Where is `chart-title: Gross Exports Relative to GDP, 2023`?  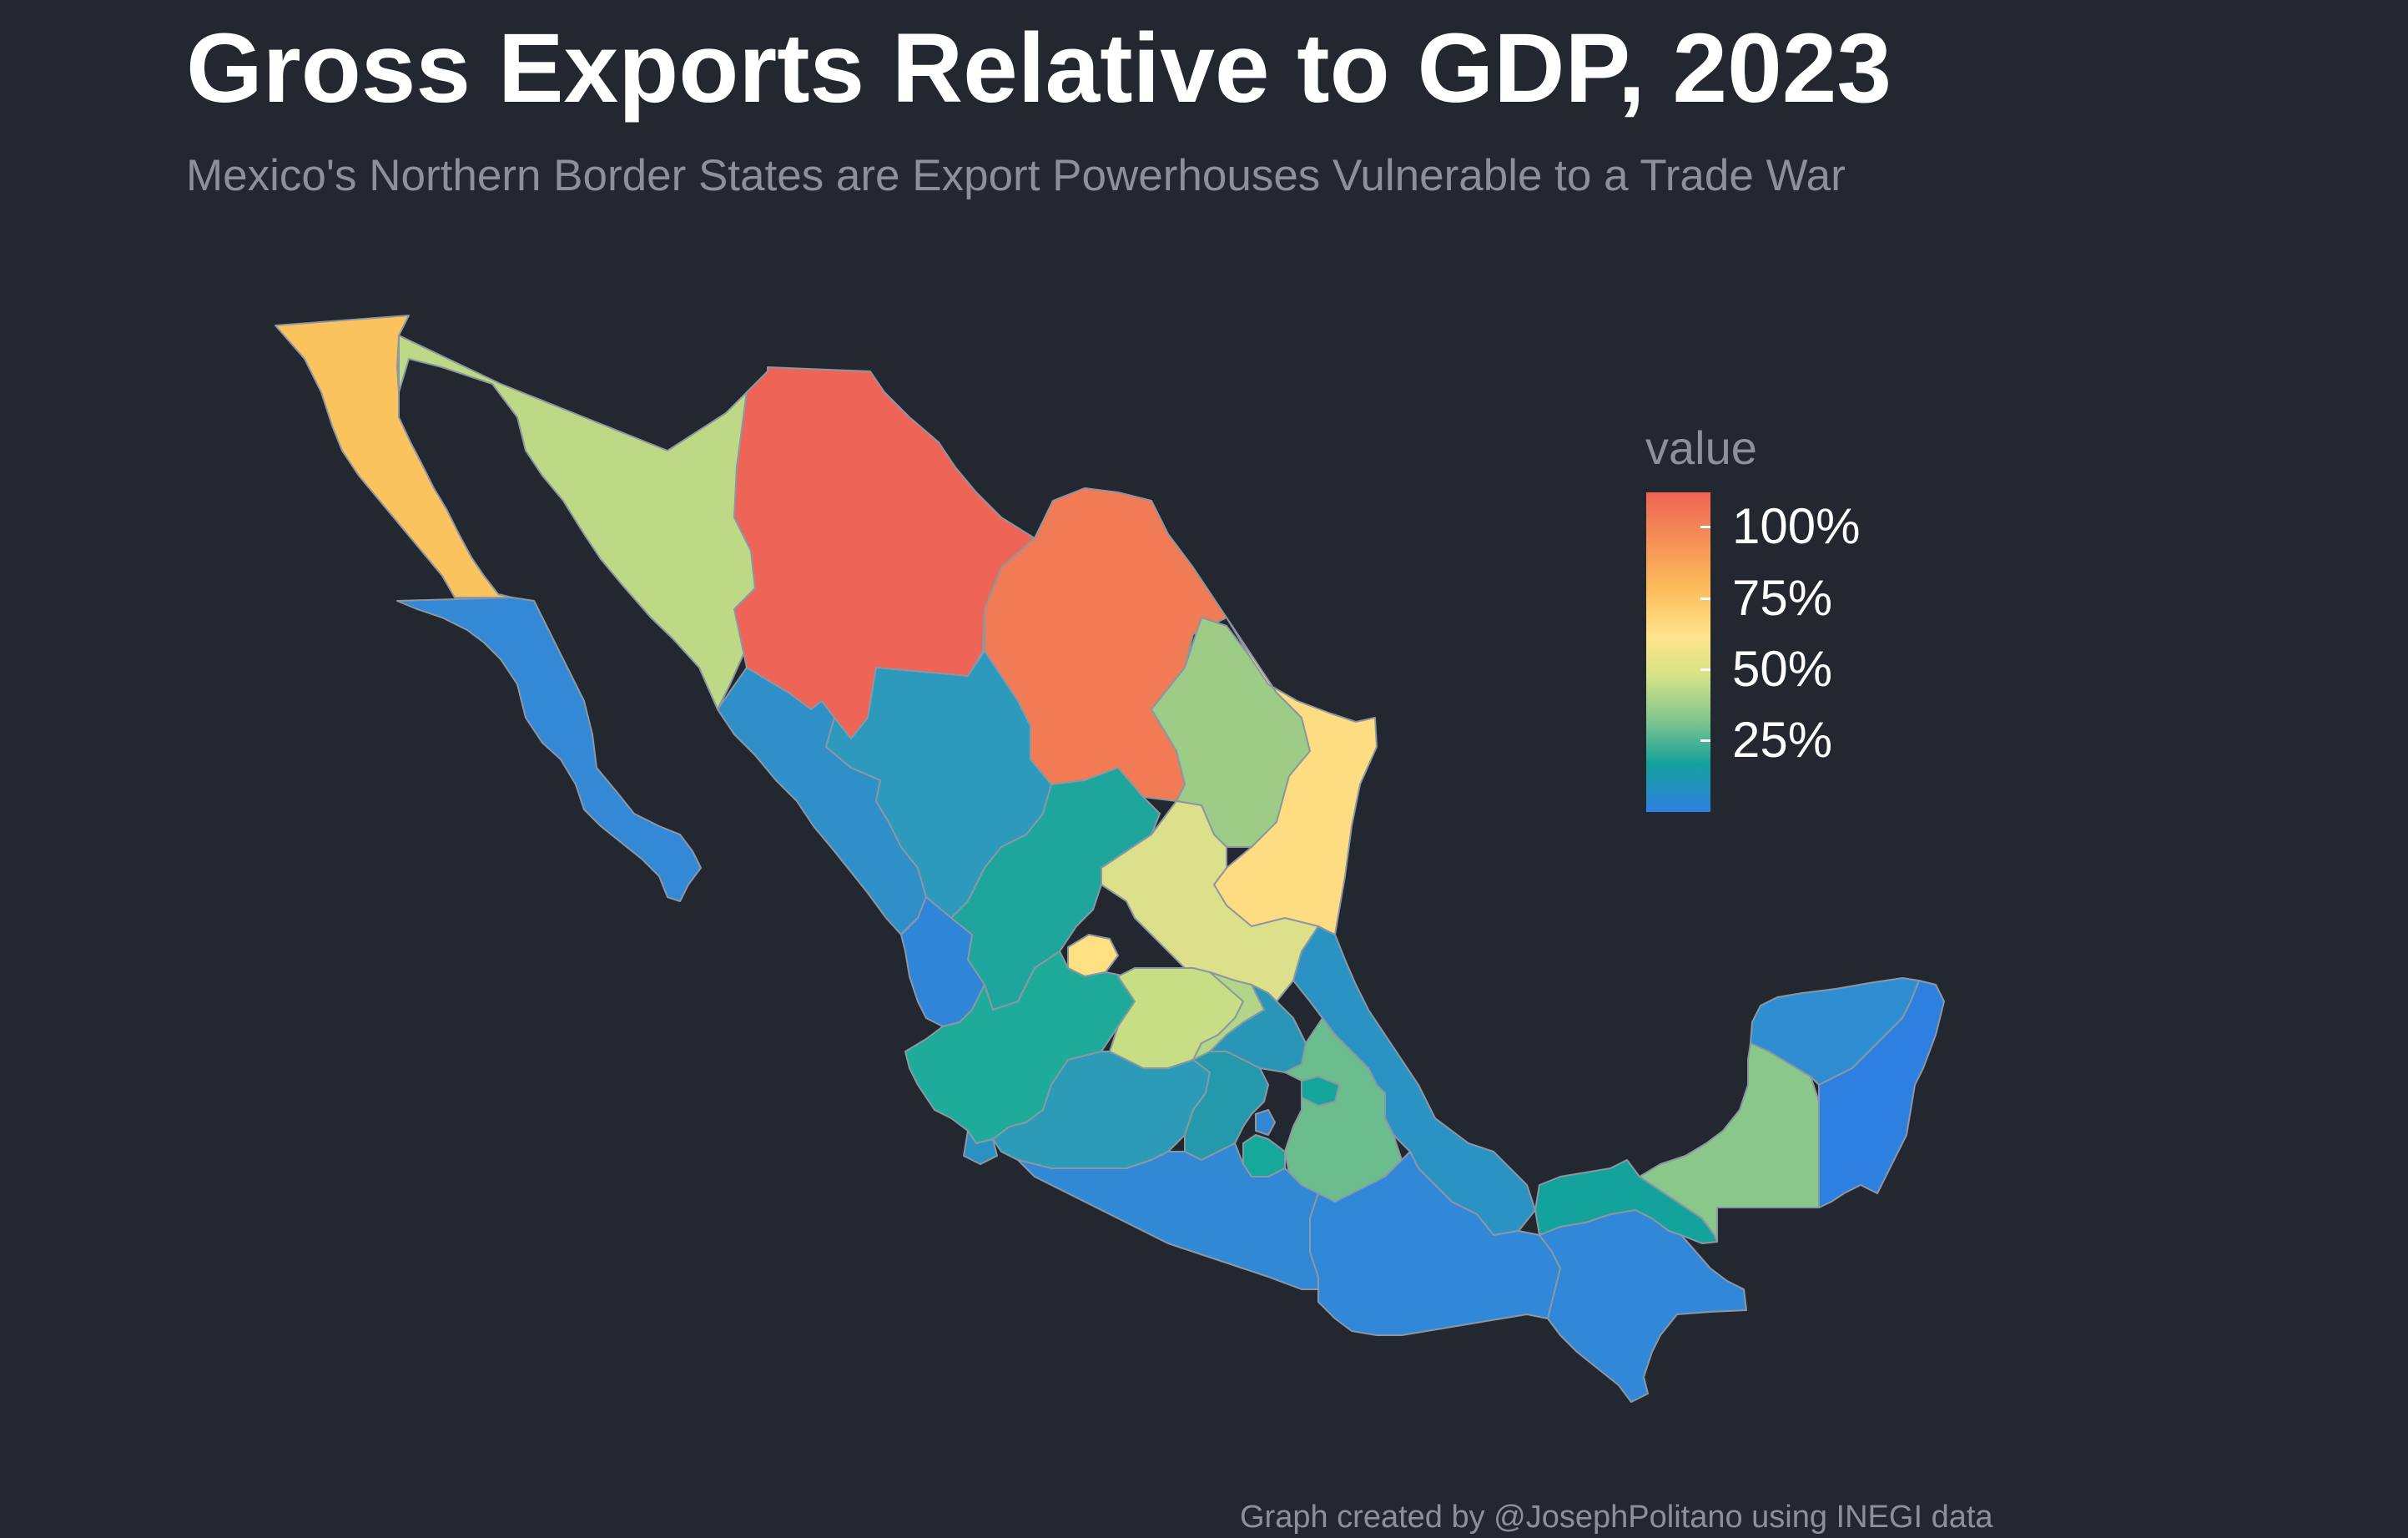
chart-title: Gross Exports Relative to GDP, 2023 is located at coordinates (1039, 68).